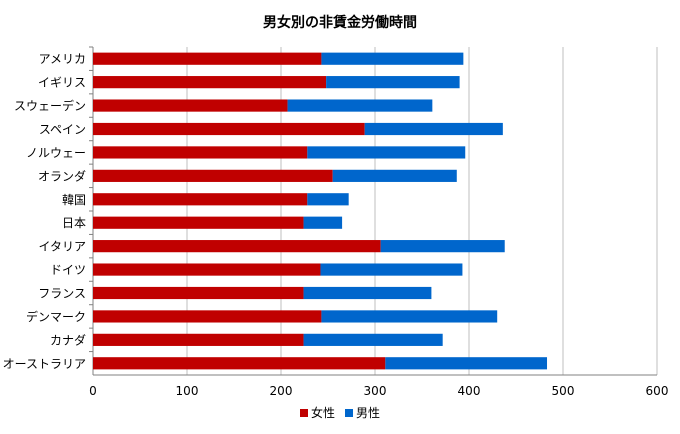 The image size is (680, 434). I want to click on chart-title: 男女別の非賃金労働時間, so click(340, 23).